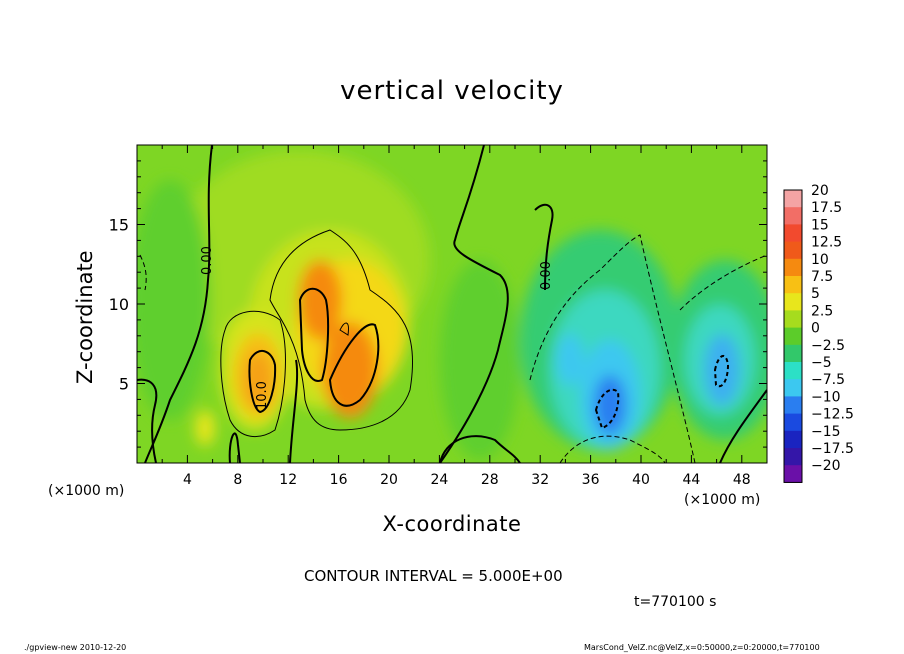 This screenshot has width=904, height=654. What do you see at coordinates (452, 91) in the screenshot?
I see `chart-title: vertical velocity` at bounding box center [452, 91].